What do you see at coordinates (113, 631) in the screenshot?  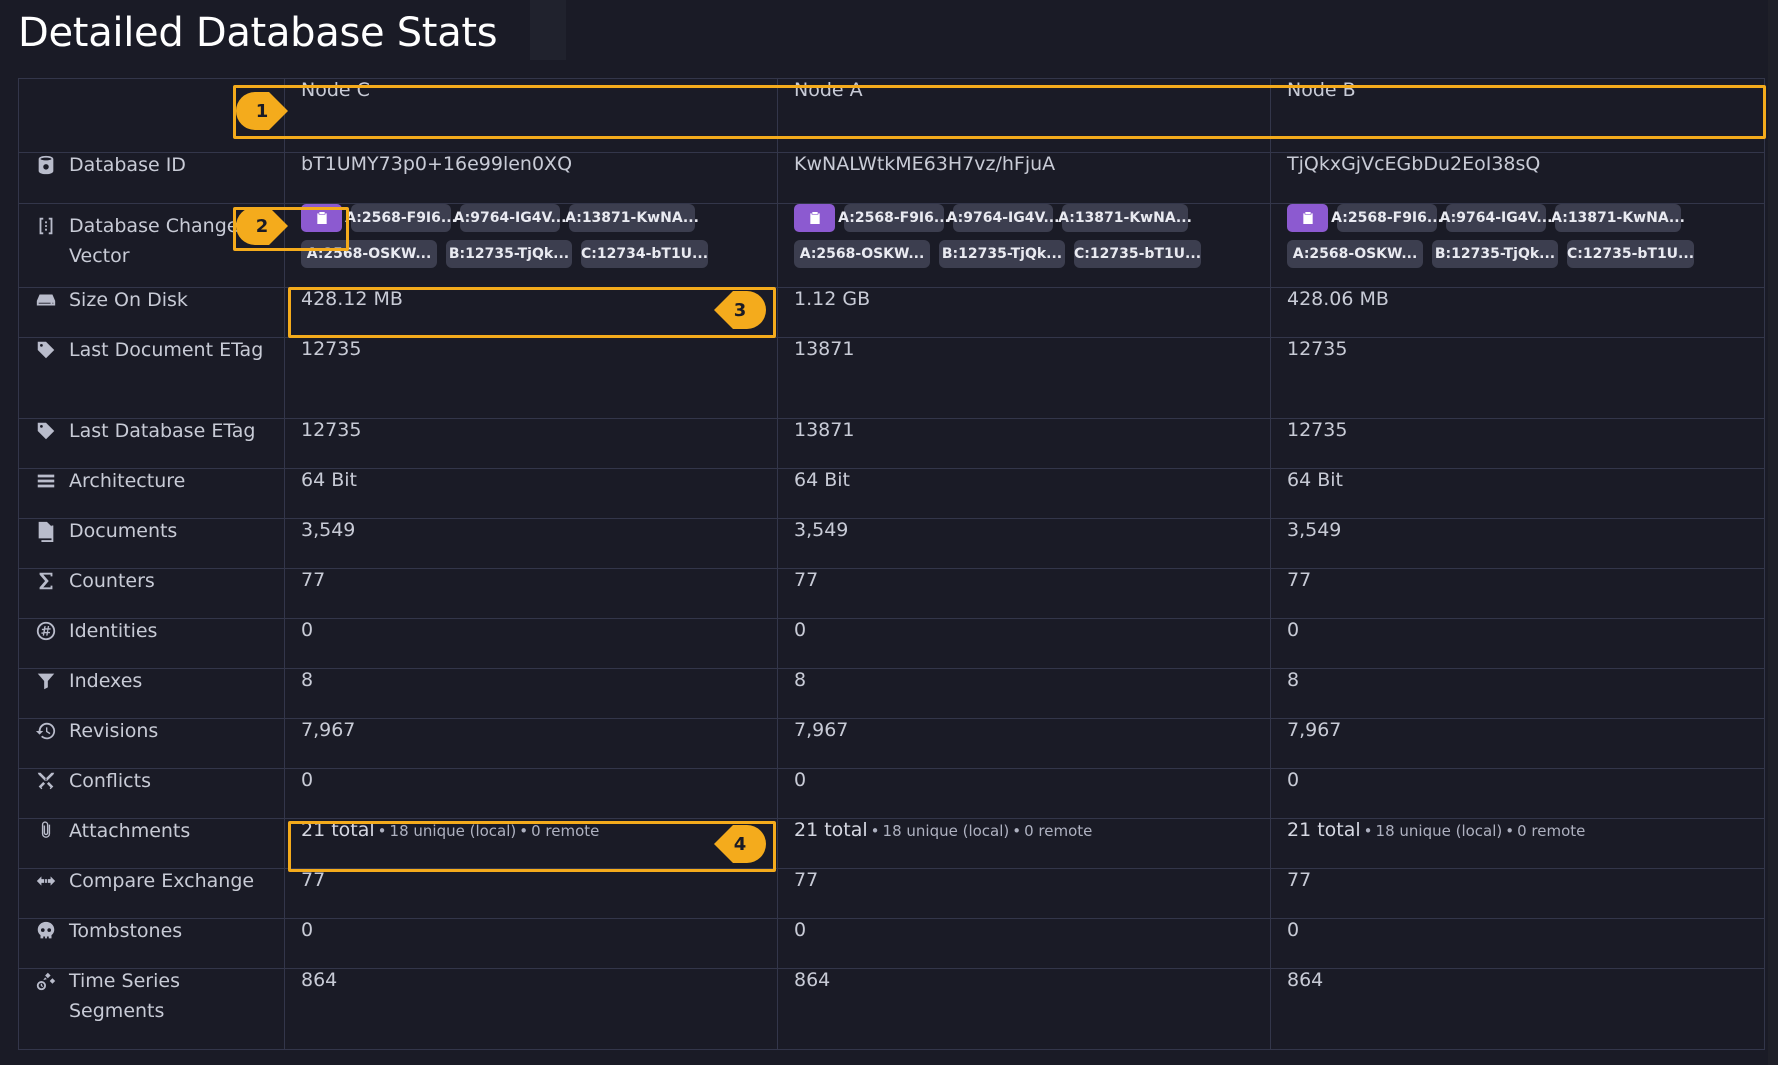 I see `row-label: Identities` at bounding box center [113, 631].